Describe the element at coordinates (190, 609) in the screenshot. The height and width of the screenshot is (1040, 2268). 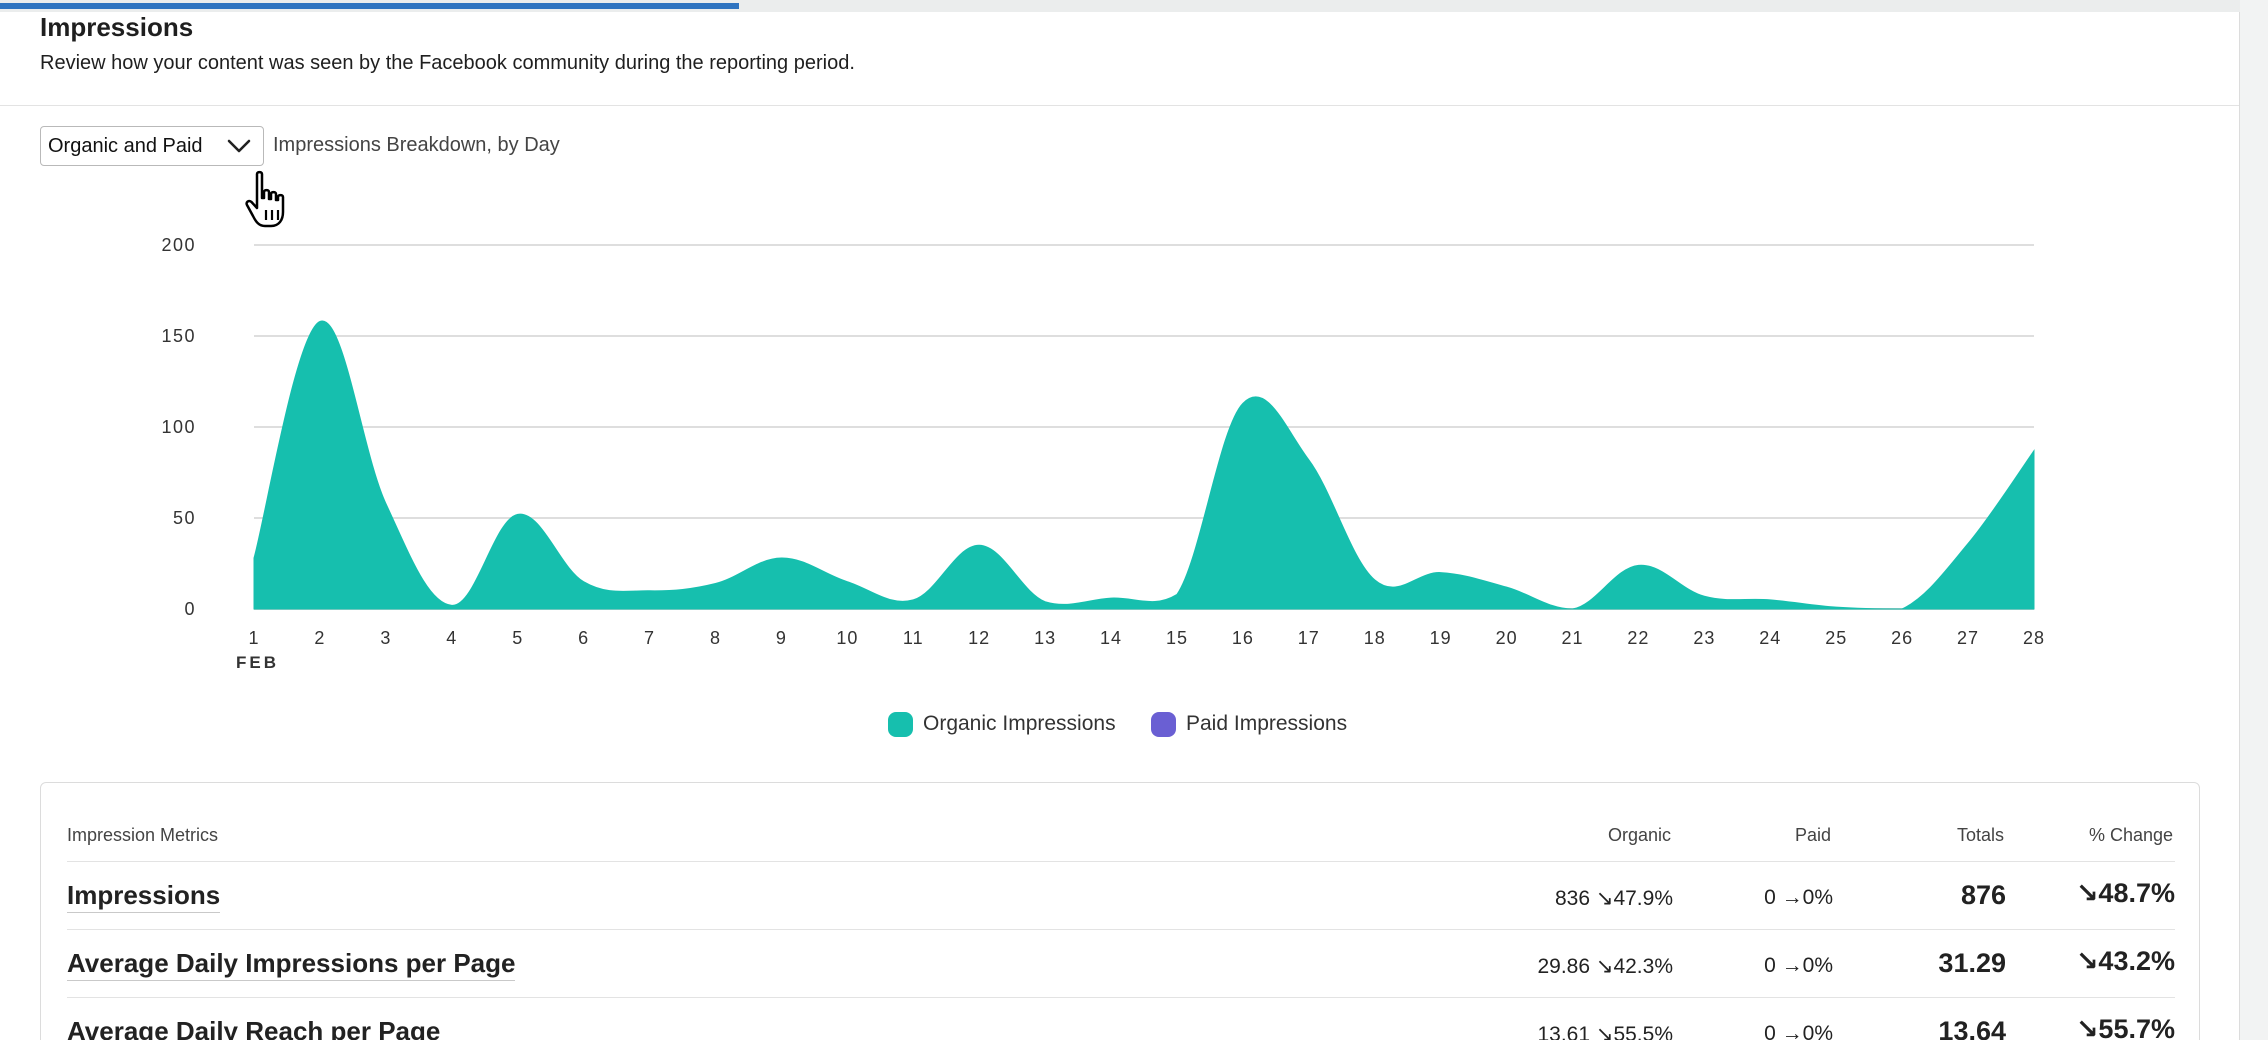
I see `y-tick-label: 0` at that location.